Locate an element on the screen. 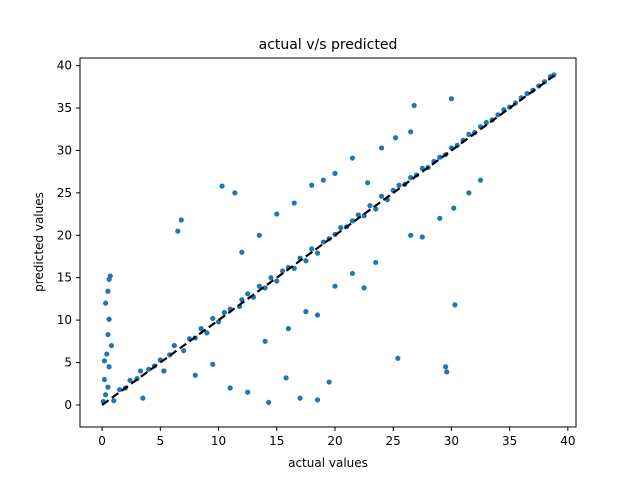 The image size is (640, 480). y-tick-label: 35 is located at coordinates (64, 108).